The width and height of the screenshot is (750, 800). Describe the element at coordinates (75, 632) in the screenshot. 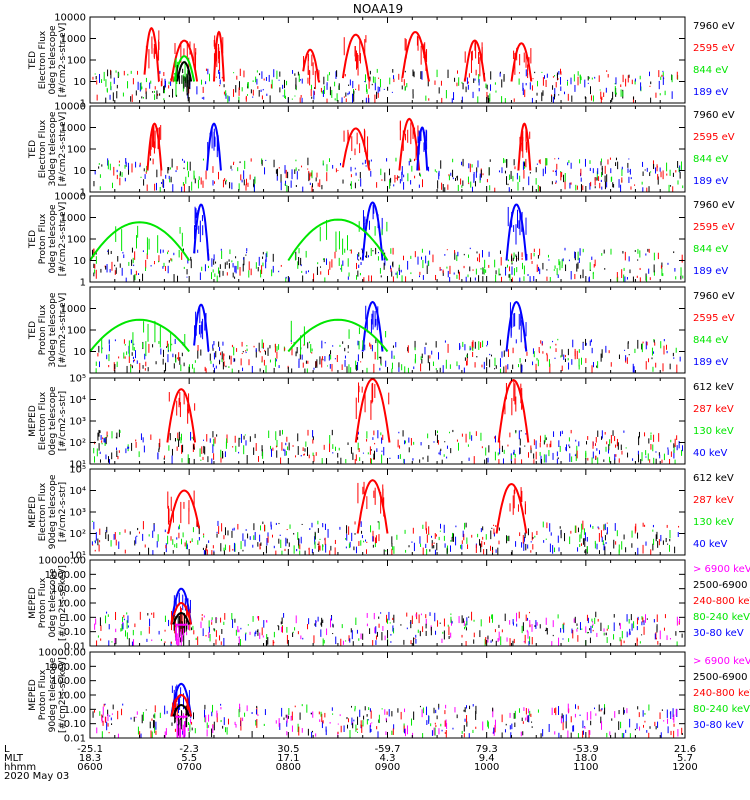

I see `y-tick-label: 0.10` at that location.